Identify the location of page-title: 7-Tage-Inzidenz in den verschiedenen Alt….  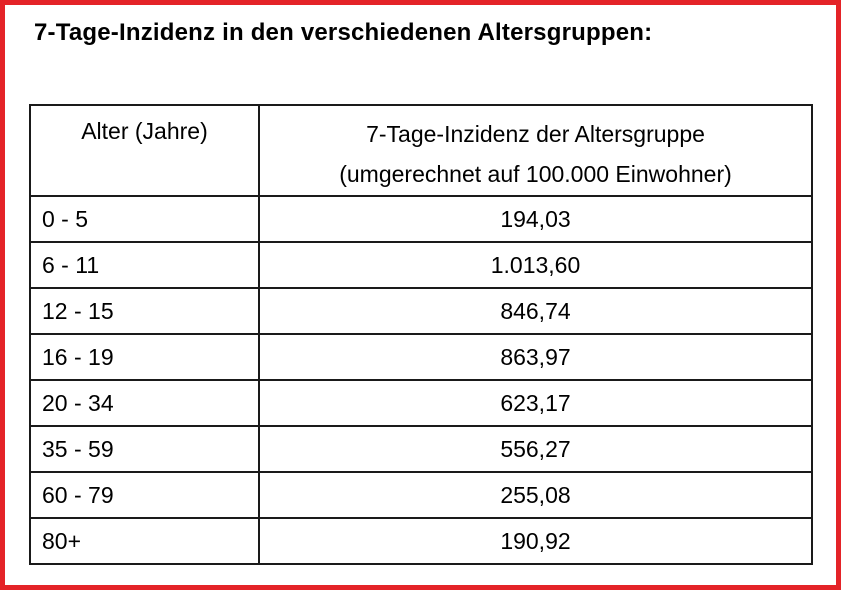
(343, 32).